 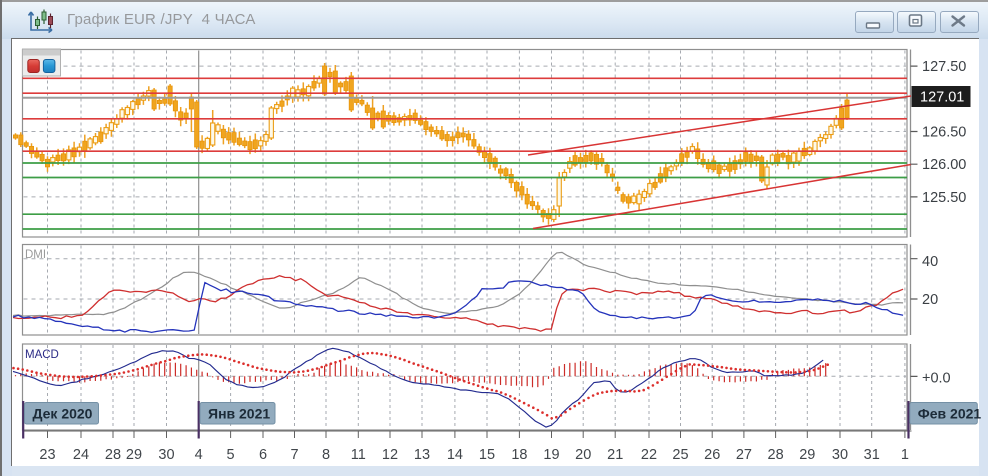 I want to click on svg-text: 126.50, so click(x=944, y=133).